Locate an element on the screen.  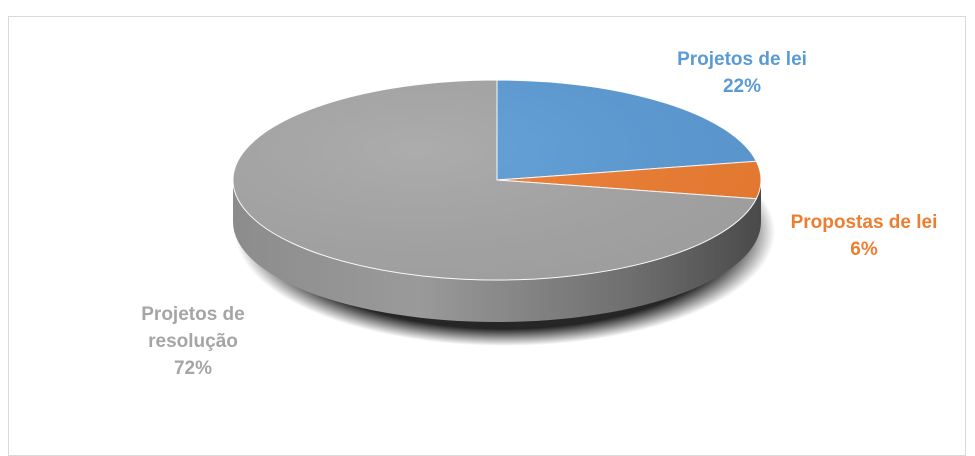
data-label-percent: 72% is located at coordinates (193, 368).